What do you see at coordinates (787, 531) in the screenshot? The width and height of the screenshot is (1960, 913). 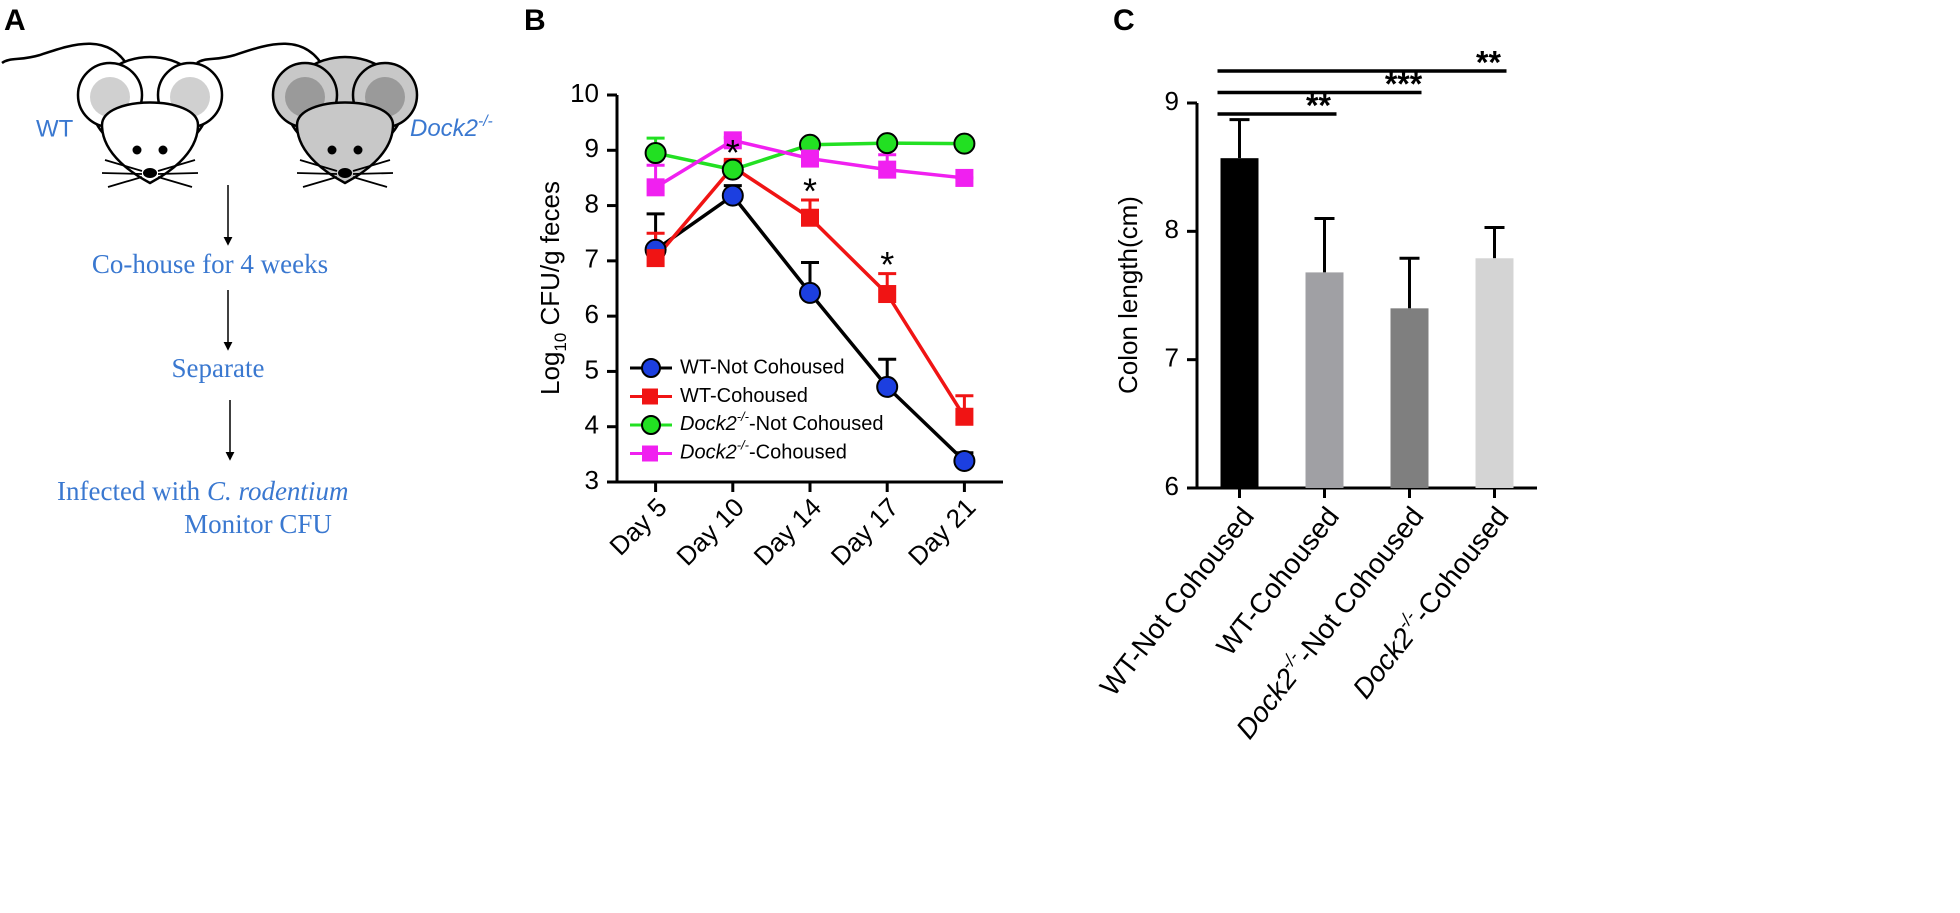 I see `x-tick-label: Day 14` at bounding box center [787, 531].